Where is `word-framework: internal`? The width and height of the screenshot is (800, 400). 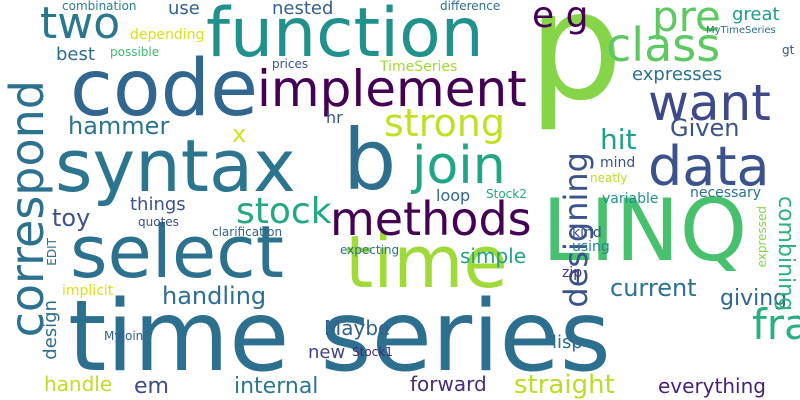 word-framework: internal is located at coordinates (276, 386).